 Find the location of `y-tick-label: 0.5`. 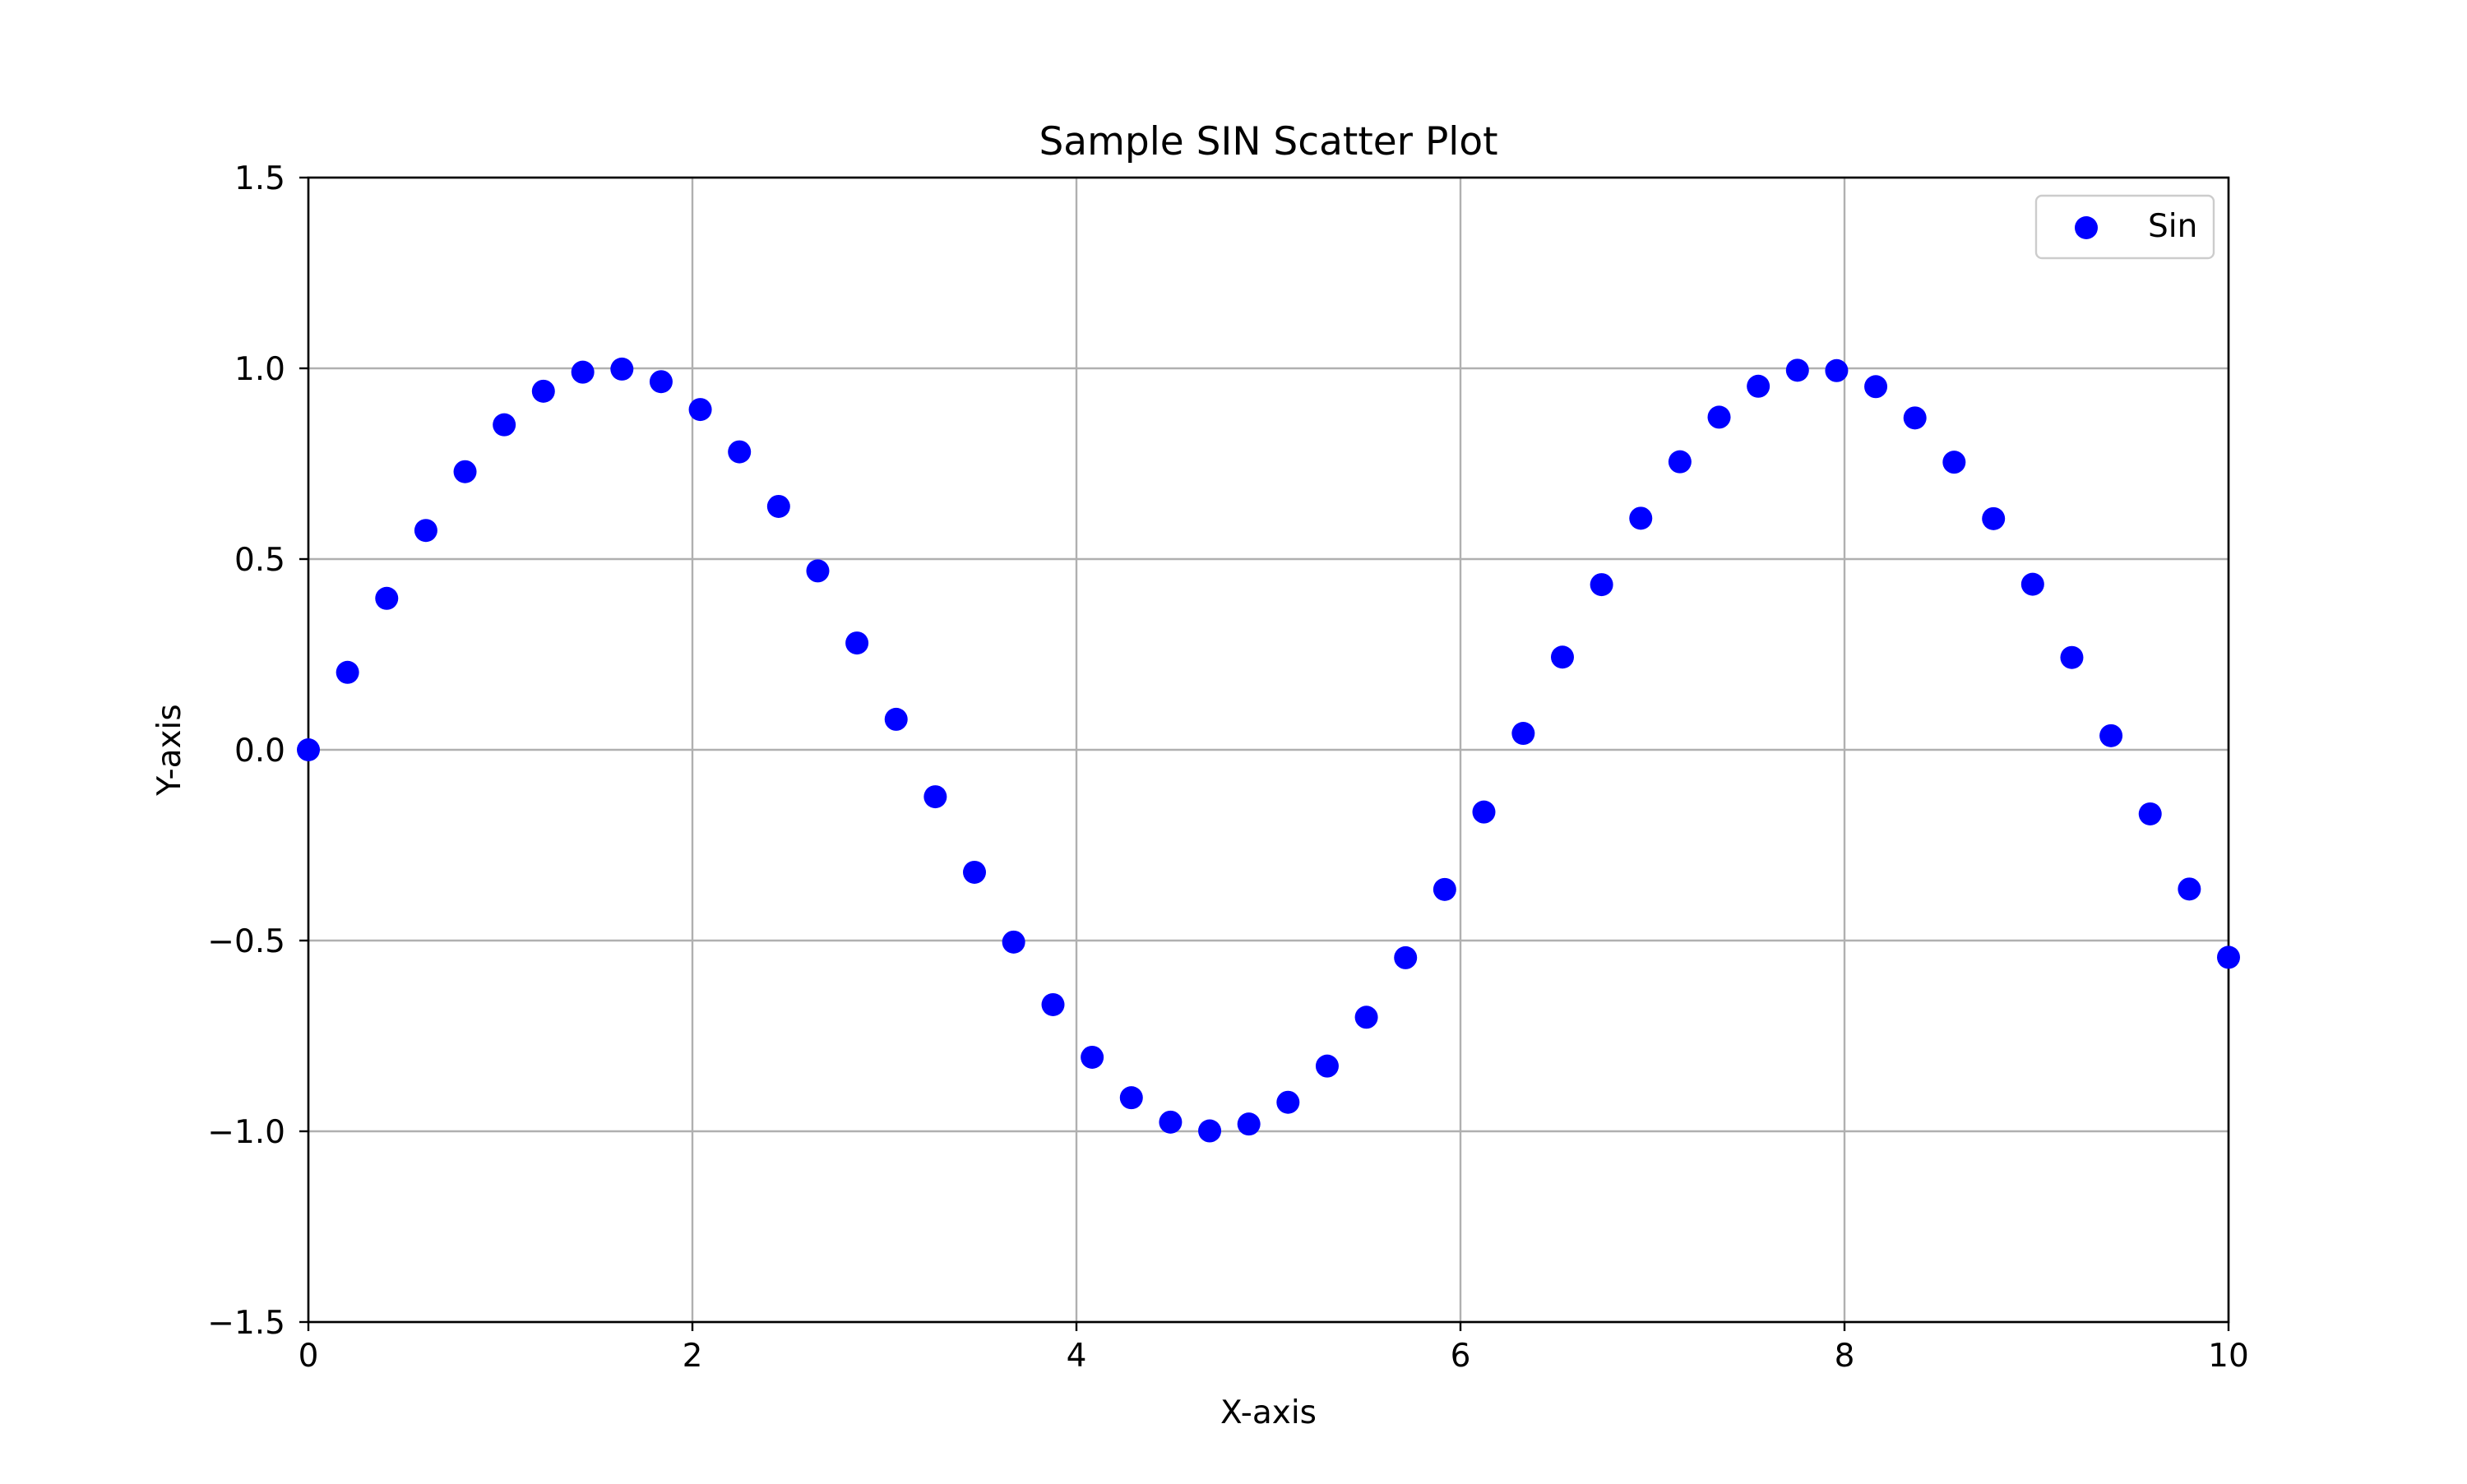

y-tick-label: 0.5 is located at coordinates (259, 560).